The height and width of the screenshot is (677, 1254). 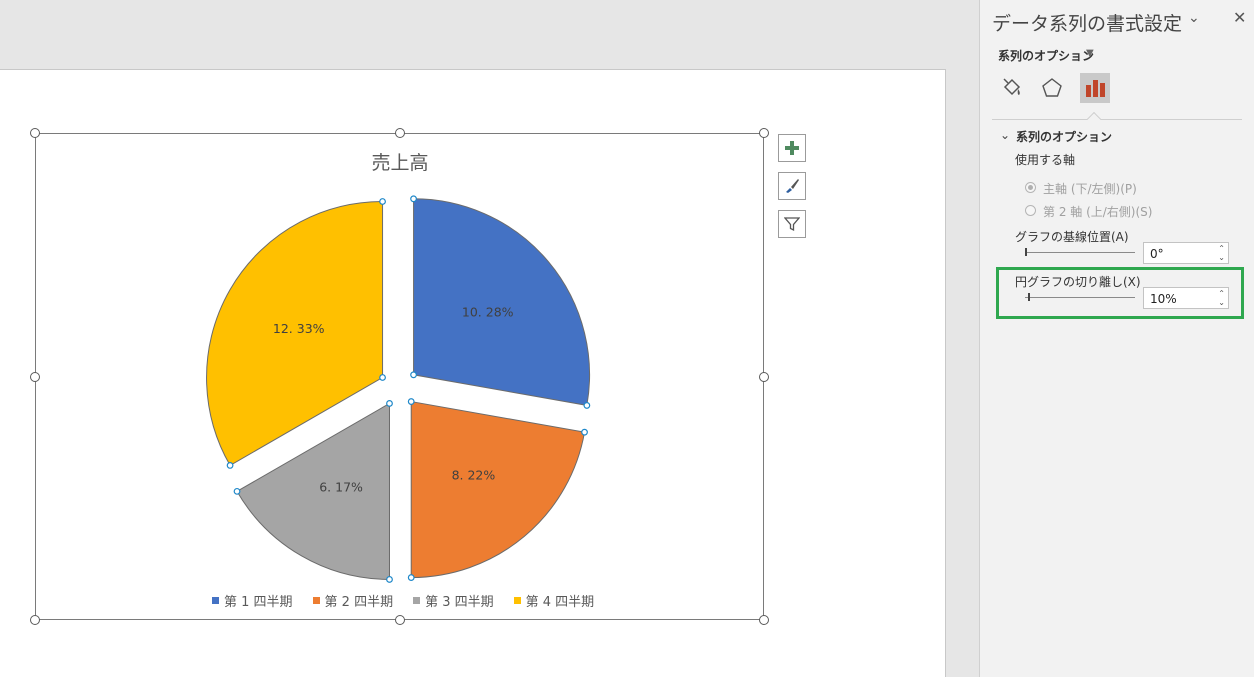 I want to click on resize-handle-bottom-center, so click(x=400, y=620).